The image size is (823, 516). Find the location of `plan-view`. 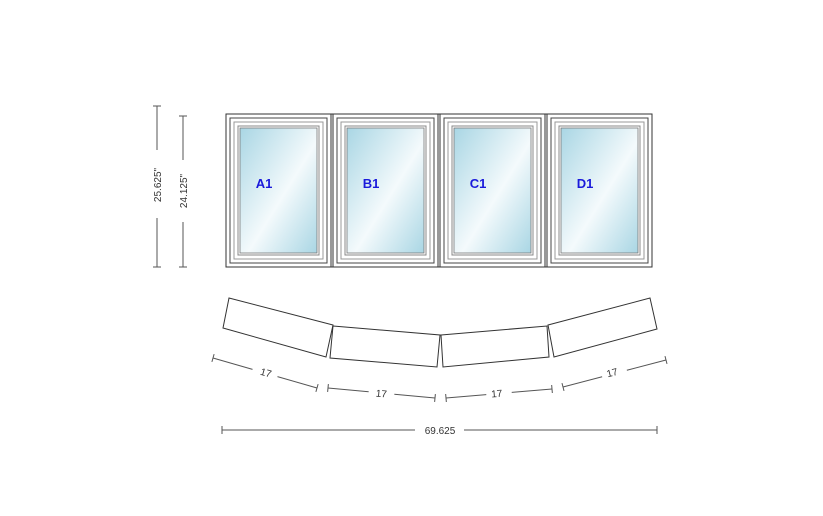

plan-view is located at coordinates (440, 332).